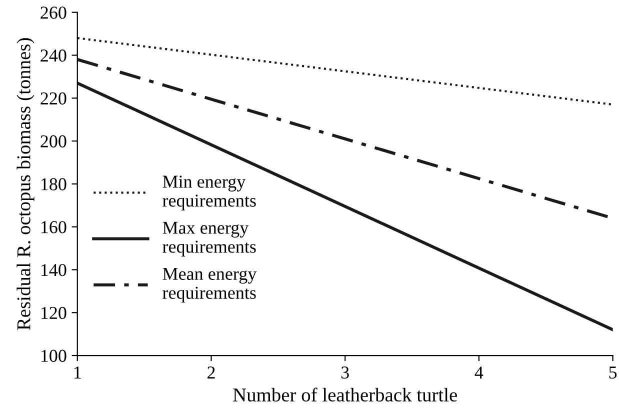 The image size is (619, 411). Describe the element at coordinates (211, 372) in the screenshot. I see `x-tick-label: 2` at that location.